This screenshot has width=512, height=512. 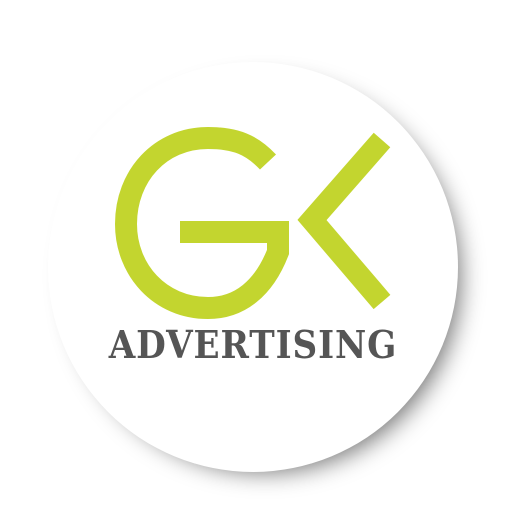 I want to click on letter-k-shape, so click(x=344, y=221).